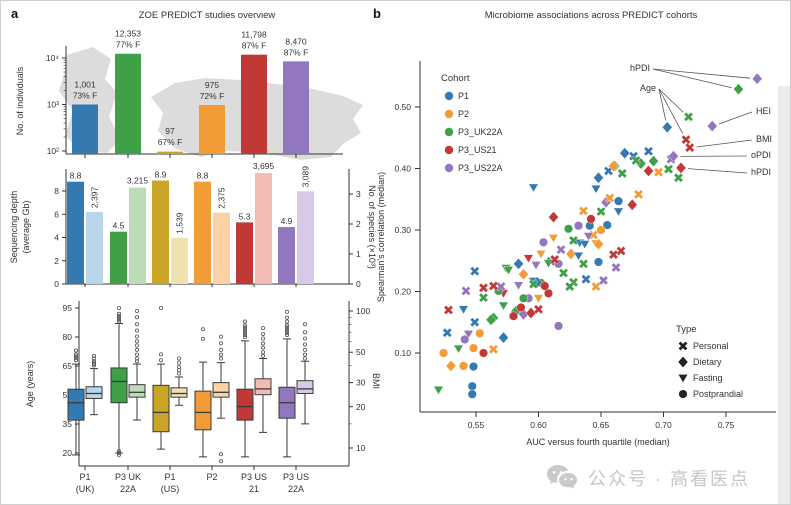 This screenshot has height=505, width=791. What do you see at coordinates (476, 425) in the screenshot?
I see `b-xtick: 0.55` at bounding box center [476, 425].